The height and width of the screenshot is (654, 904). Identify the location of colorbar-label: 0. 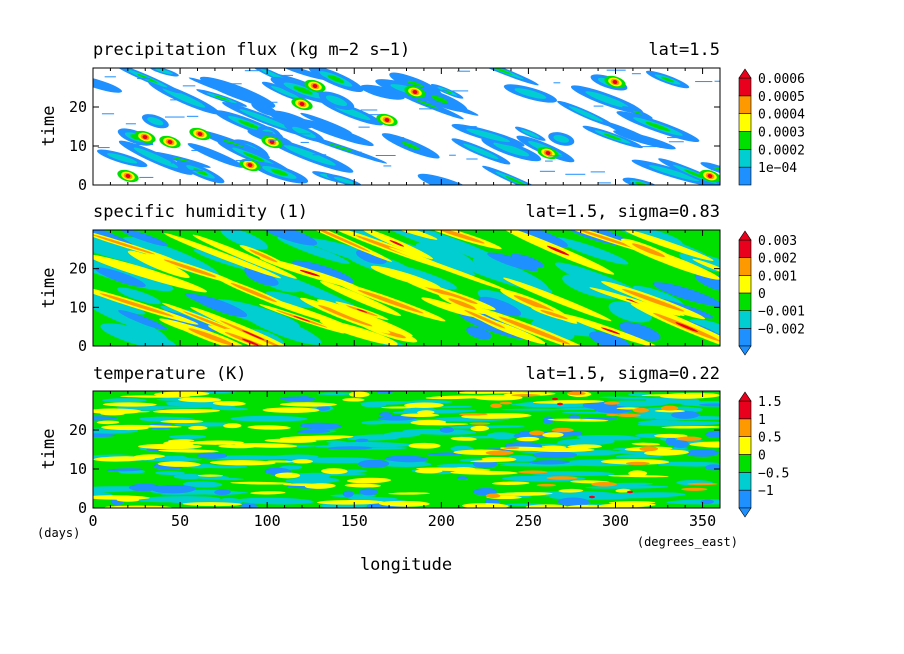
(762, 294).